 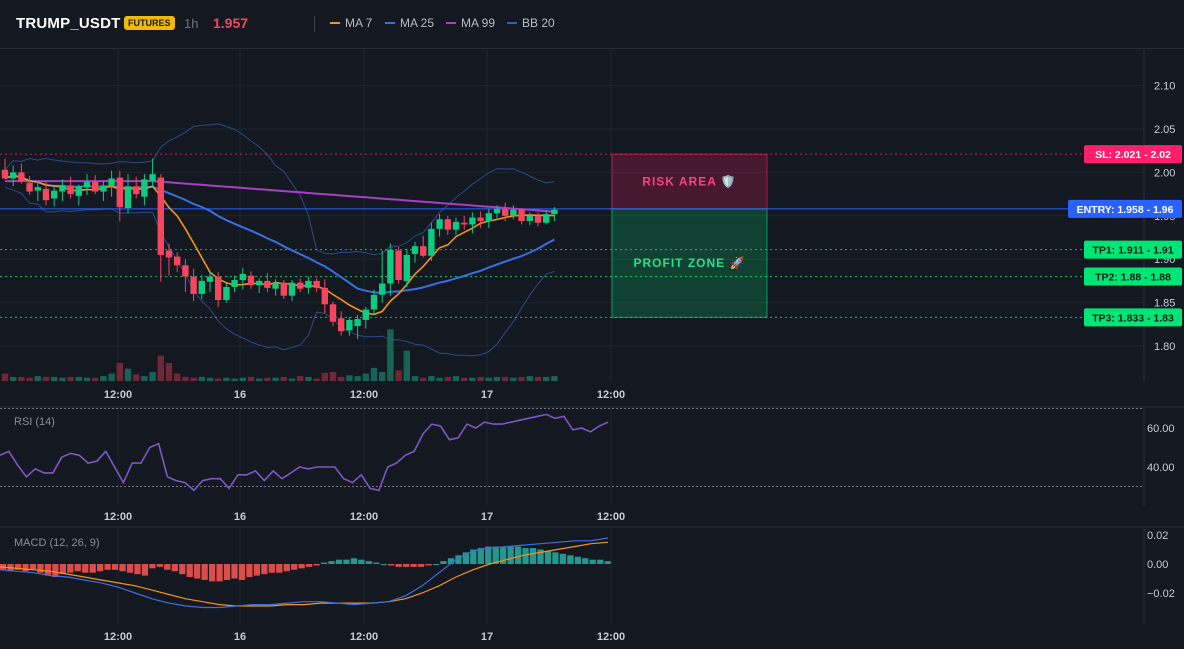 I want to click on last-price: 1.957, so click(x=231, y=23).